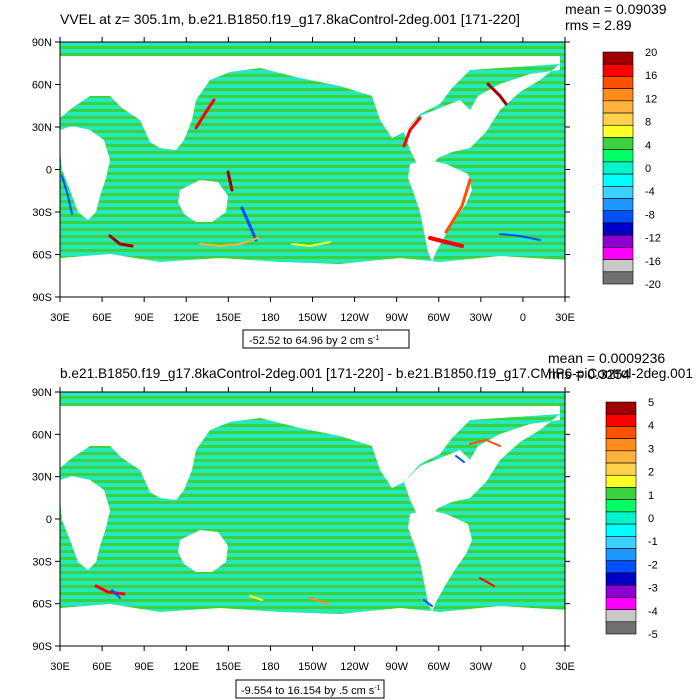  I want to click on range-box-bottom: -9.554 to 16.154 by .5 cm s-1, so click(310, 689).